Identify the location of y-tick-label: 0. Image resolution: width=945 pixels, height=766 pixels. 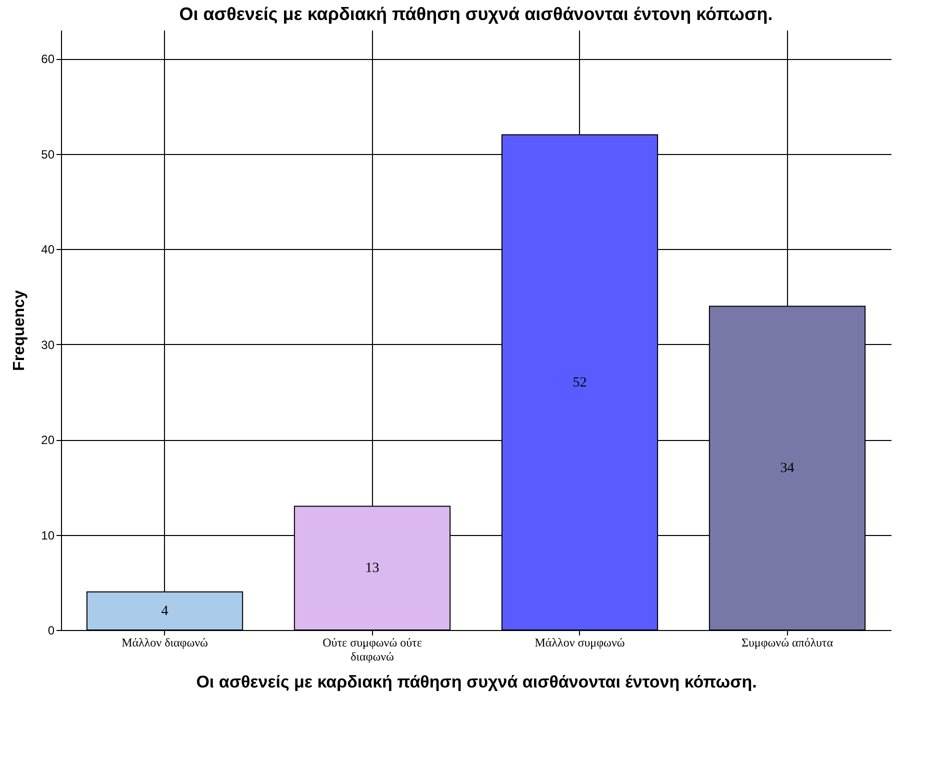
(51, 631).